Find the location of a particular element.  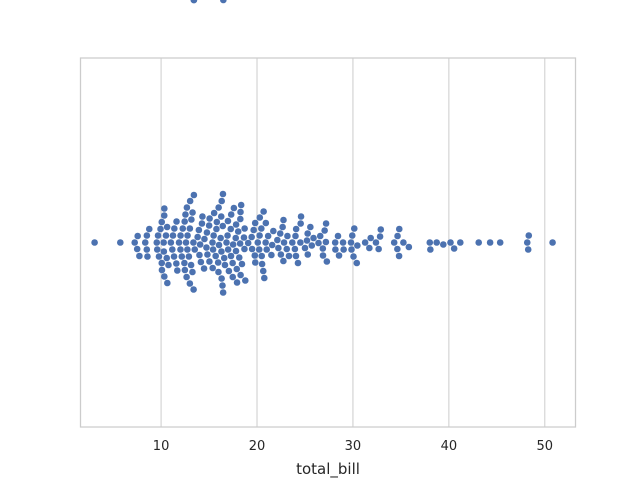

x-tick-label: 10 is located at coordinates (161, 446).